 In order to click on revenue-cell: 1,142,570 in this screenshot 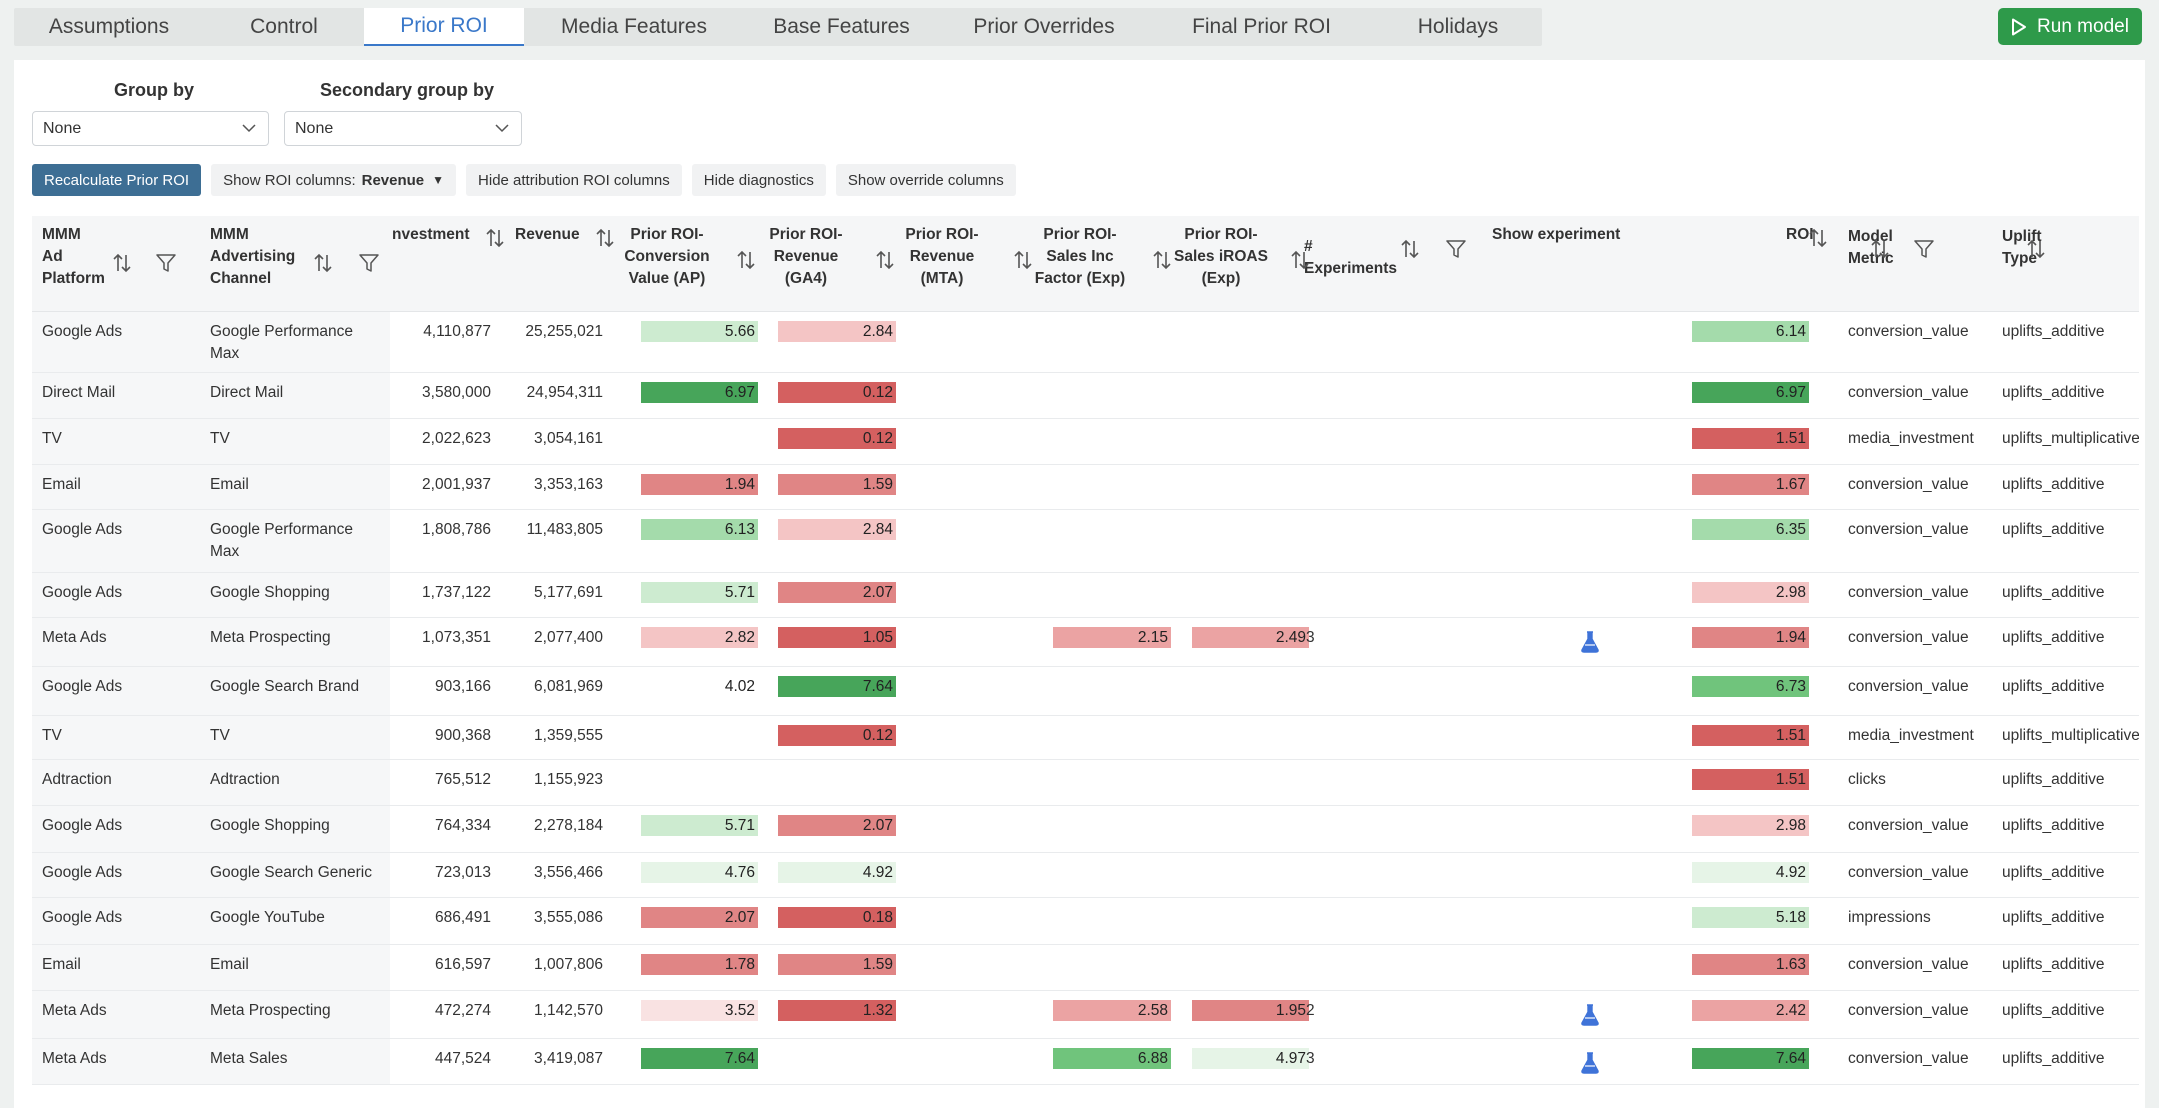, I will do `click(568, 1010)`.